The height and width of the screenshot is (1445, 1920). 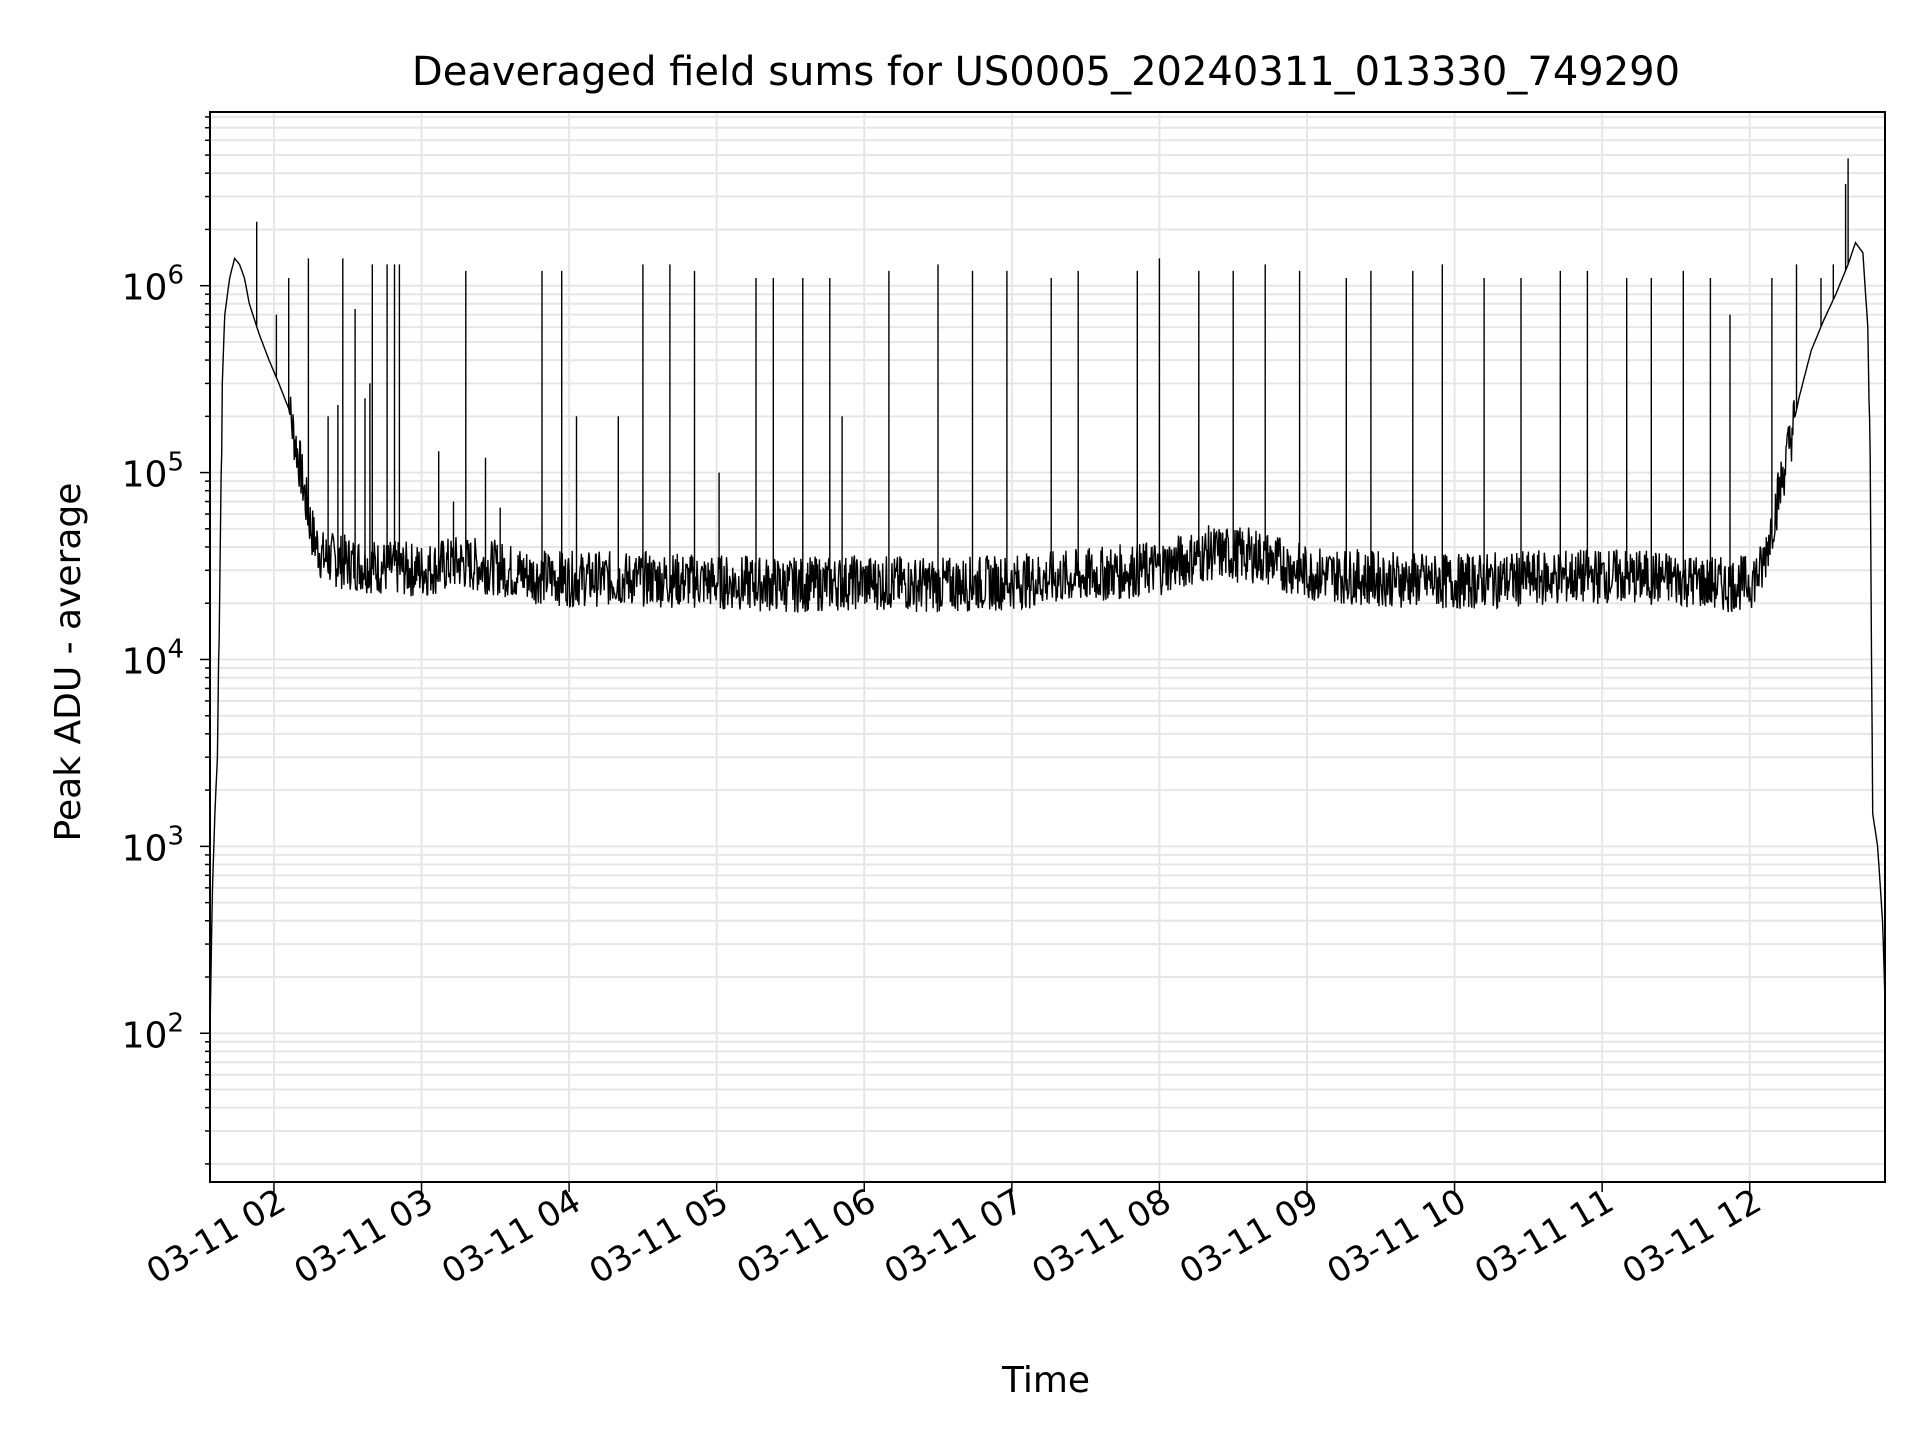 What do you see at coordinates (659, 1236) in the screenshot?
I see `x-tick-label: 03-11 05` at bounding box center [659, 1236].